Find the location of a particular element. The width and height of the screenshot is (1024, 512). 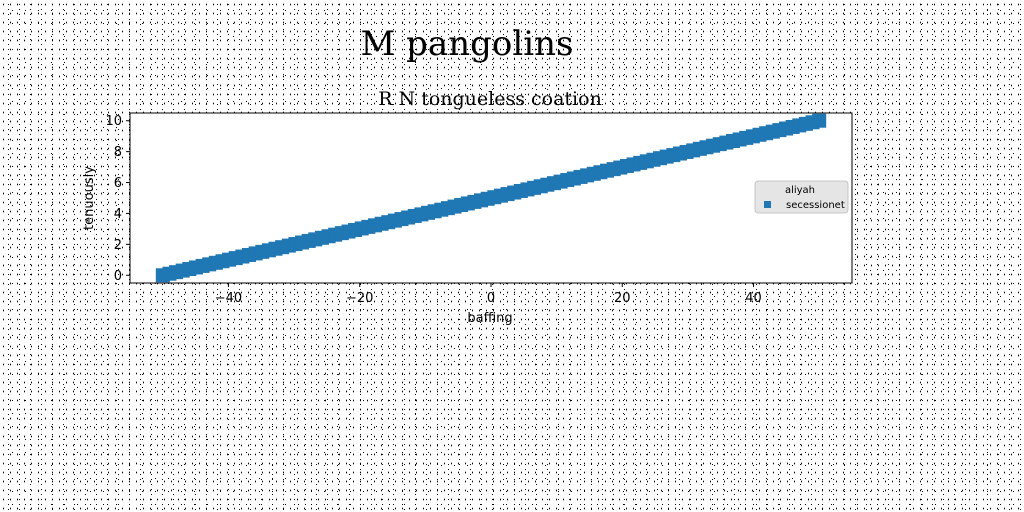

figure-suptitle: M pangolins is located at coordinates (467, 44).